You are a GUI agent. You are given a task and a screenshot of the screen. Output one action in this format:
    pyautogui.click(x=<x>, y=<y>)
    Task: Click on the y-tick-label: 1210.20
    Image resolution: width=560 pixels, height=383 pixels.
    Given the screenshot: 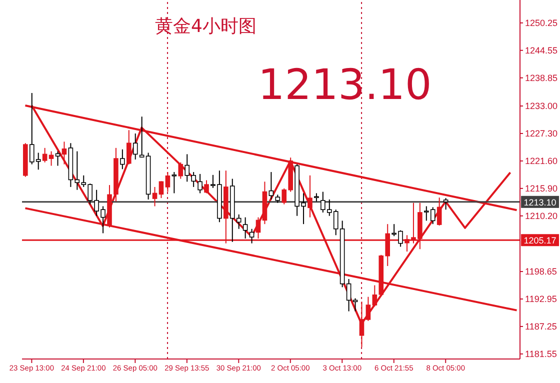 What is the action you would take?
    pyautogui.click(x=541, y=216)
    